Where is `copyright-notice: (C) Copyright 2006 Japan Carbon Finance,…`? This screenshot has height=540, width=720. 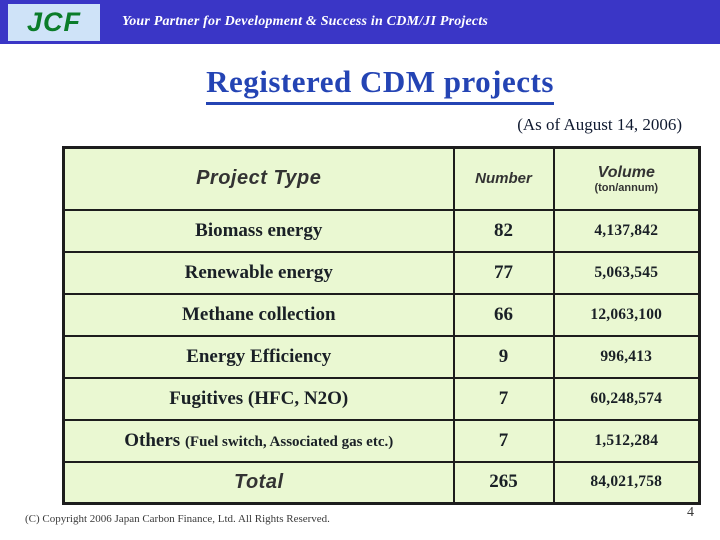
copyright-notice: (C) Copyright 2006 Japan Carbon Finance,… is located at coordinates (177, 519).